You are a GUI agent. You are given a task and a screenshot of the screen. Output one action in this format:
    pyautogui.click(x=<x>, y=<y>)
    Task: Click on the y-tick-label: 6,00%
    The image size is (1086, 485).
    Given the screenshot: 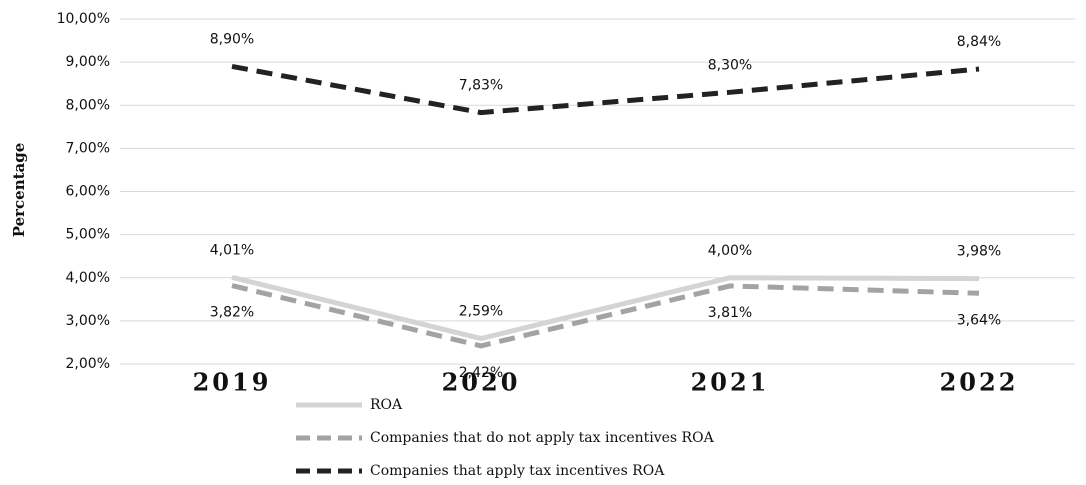 What is the action you would take?
    pyautogui.click(x=88, y=192)
    